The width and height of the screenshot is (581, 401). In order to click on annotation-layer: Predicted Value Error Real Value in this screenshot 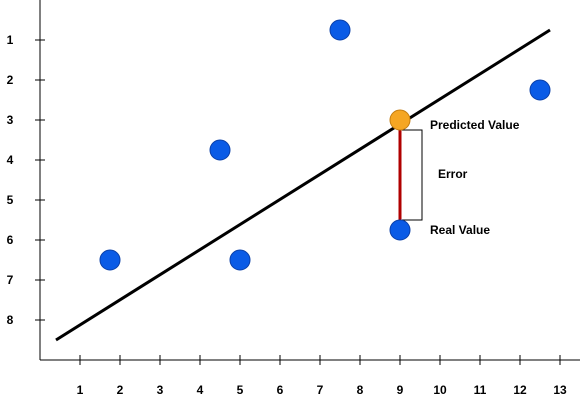, I will do `click(475, 177)`.